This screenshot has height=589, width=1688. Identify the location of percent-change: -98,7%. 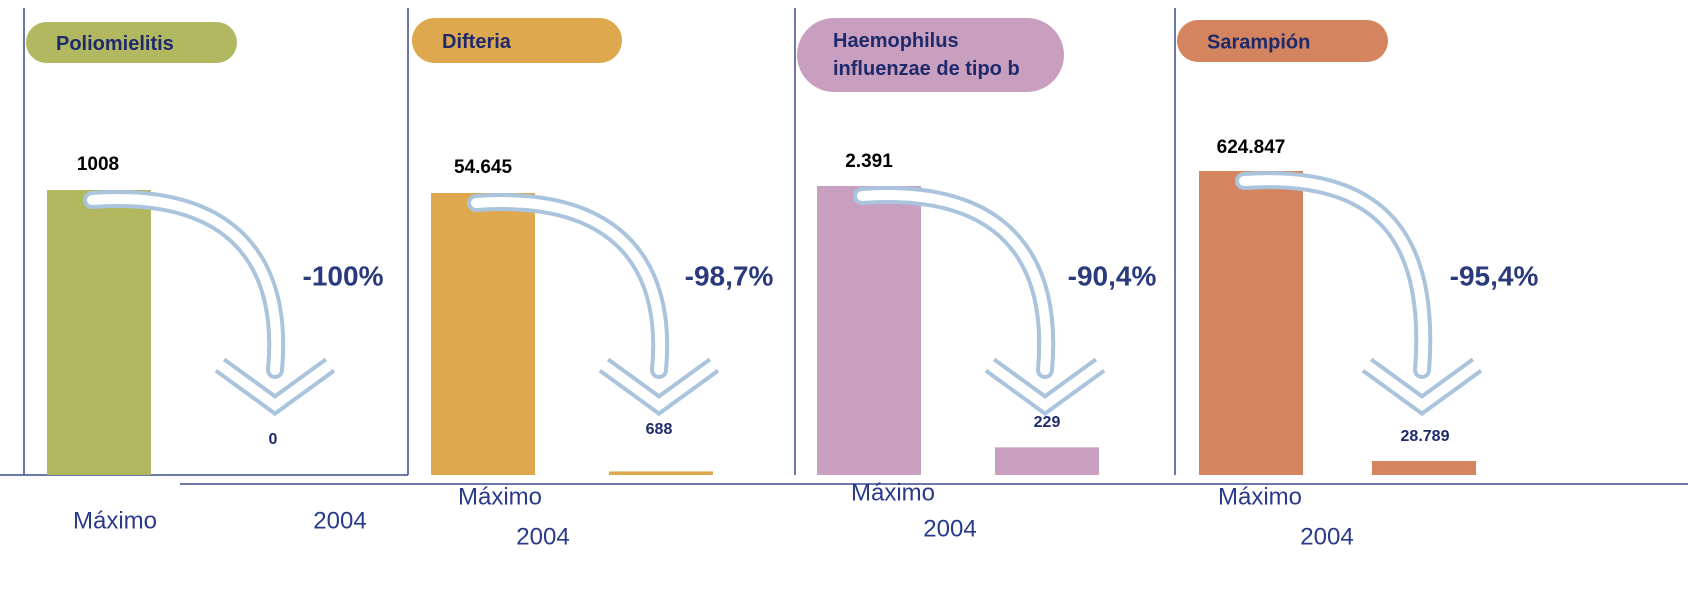
(729, 275).